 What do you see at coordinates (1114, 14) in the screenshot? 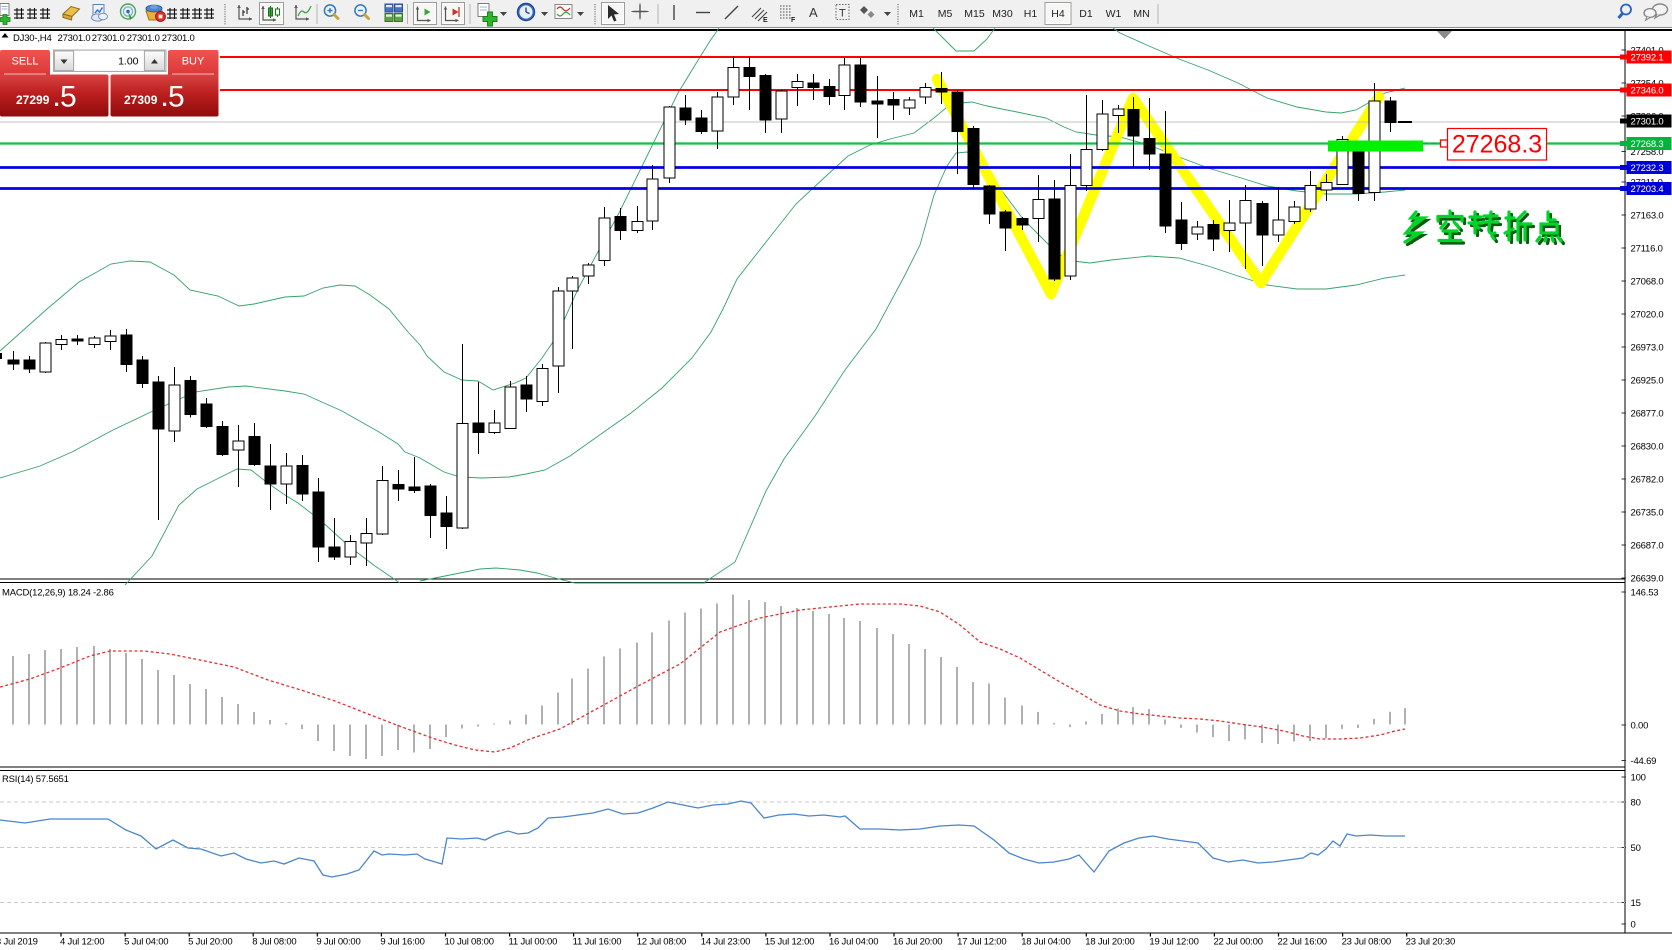
I see `svg-text: W1` at bounding box center [1114, 14].